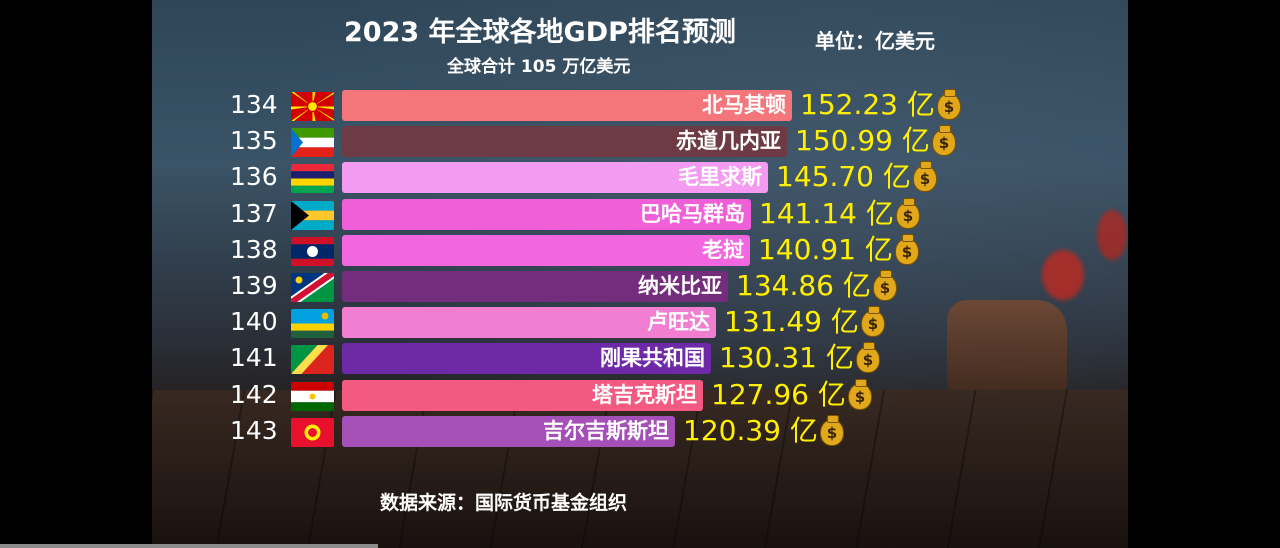 This screenshot has height=548, width=1280. What do you see at coordinates (254, 430) in the screenshot?
I see `rank-label: 143` at bounding box center [254, 430].